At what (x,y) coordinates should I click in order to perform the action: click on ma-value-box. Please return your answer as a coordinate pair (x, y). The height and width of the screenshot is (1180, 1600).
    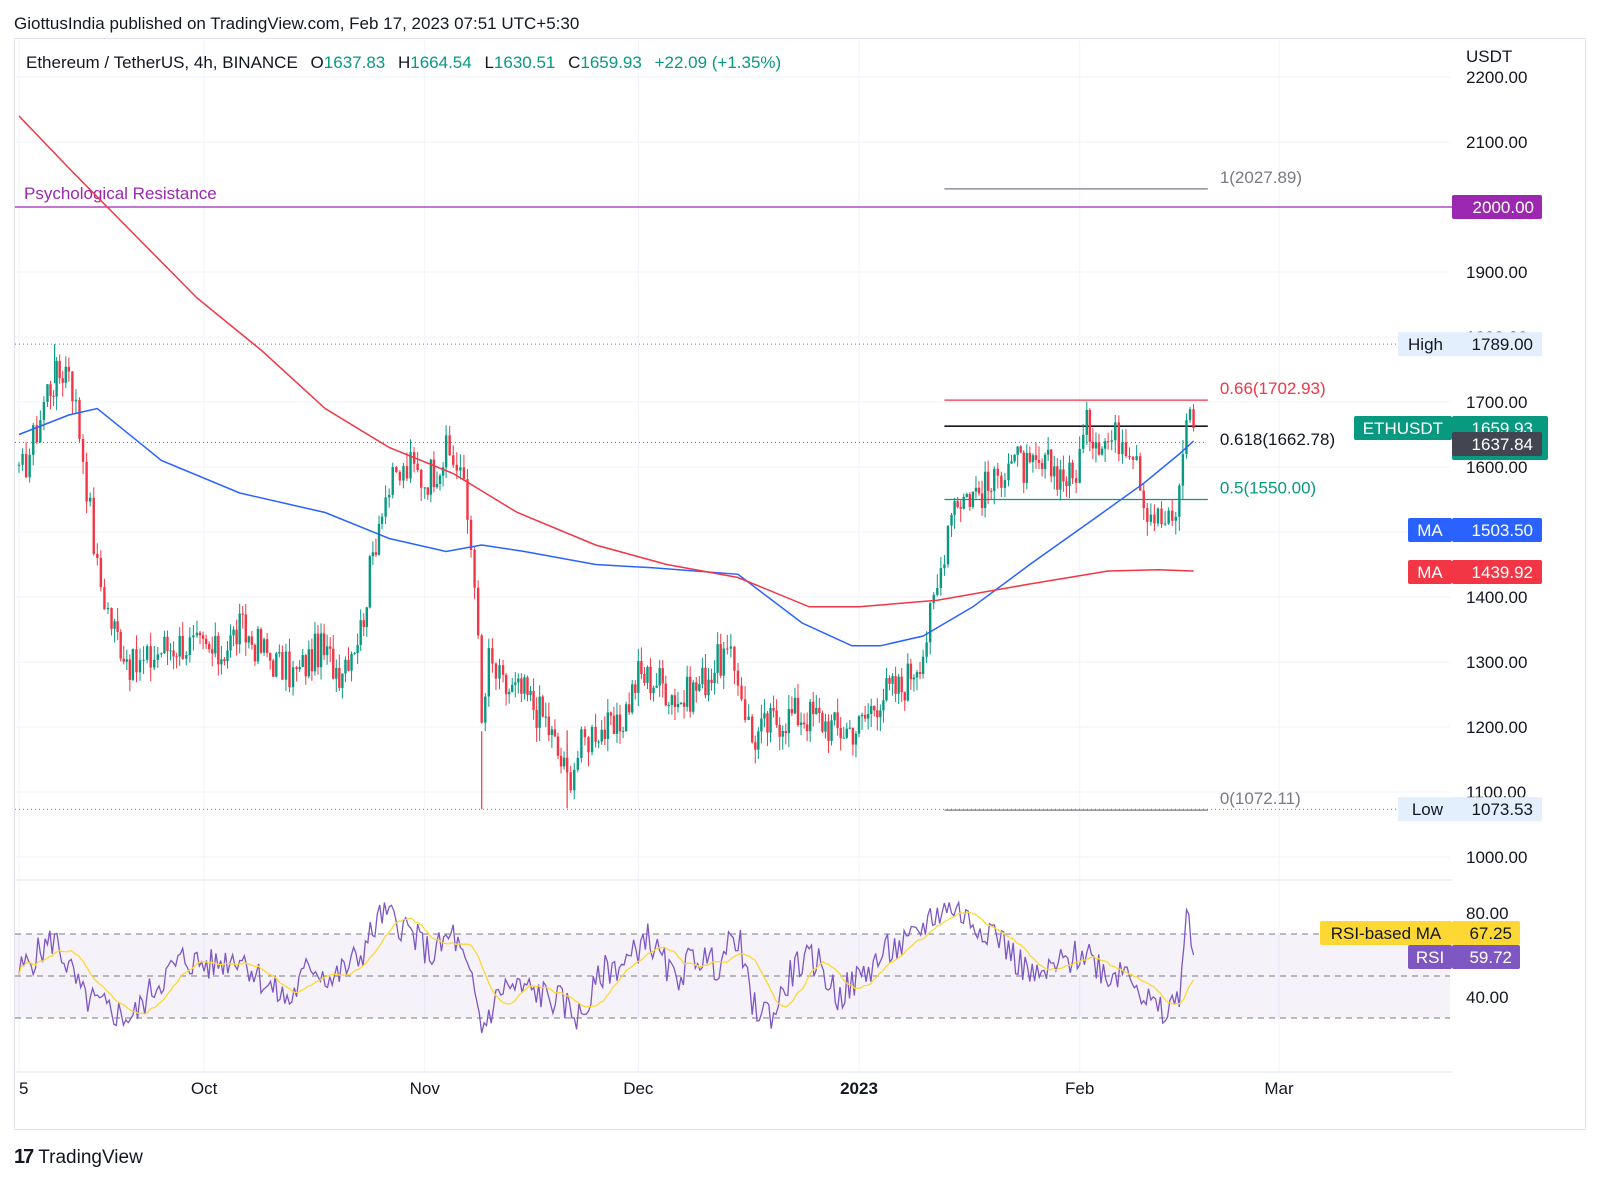
    Looking at the image, I should click on (1497, 530).